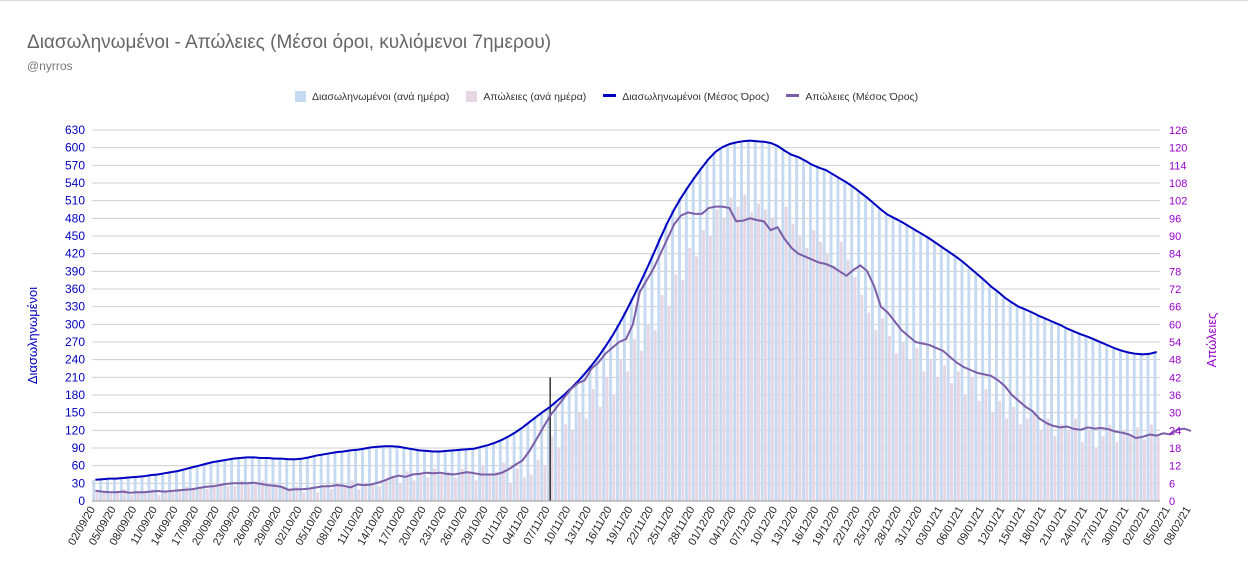 The image size is (1248, 575). I want to click on legend-item-intubated-line: Διασωληνωμένοι (Μέσος Όρος), so click(686, 97).